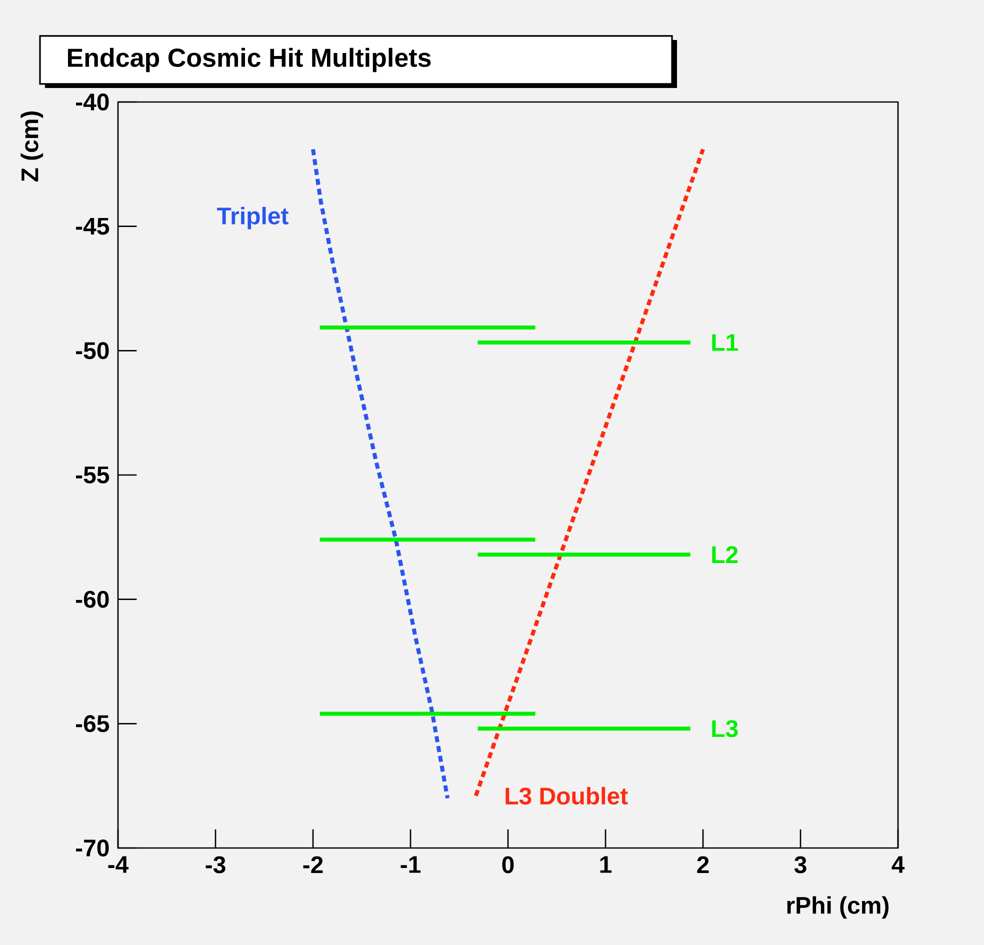 This screenshot has width=984, height=945. Describe the element at coordinates (92, 847) in the screenshot. I see `y-tick-label: -70` at that location.